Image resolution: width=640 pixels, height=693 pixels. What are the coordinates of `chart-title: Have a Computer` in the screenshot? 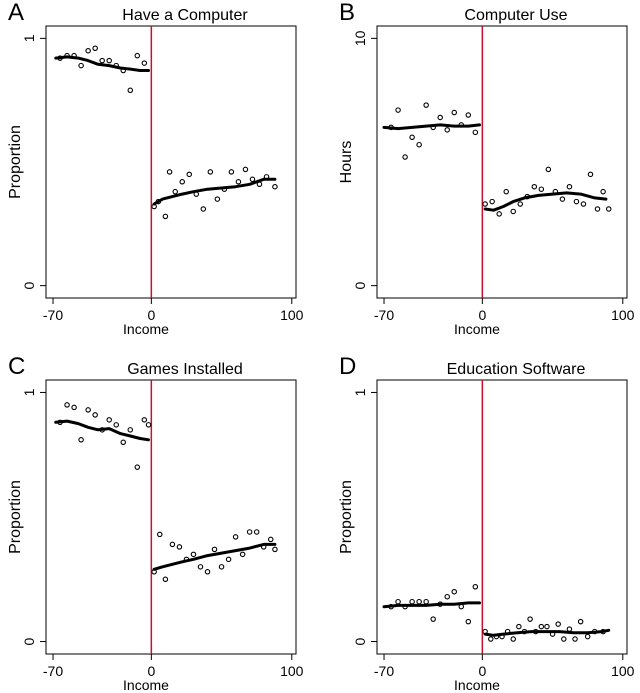 It's located at (185, 15).